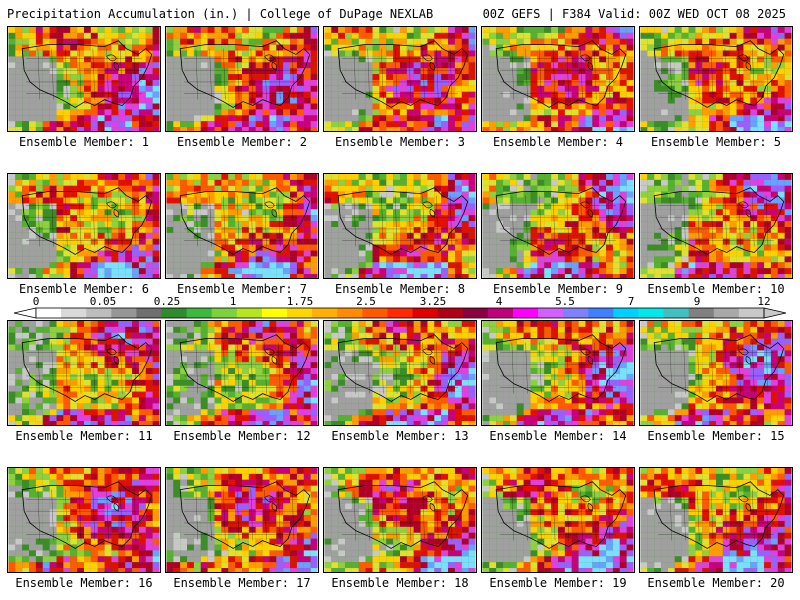 The width and height of the screenshot is (800, 600). What do you see at coordinates (300, 301) in the screenshot?
I see `colorbar-tick-label: 1.75` at bounding box center [300, 301].